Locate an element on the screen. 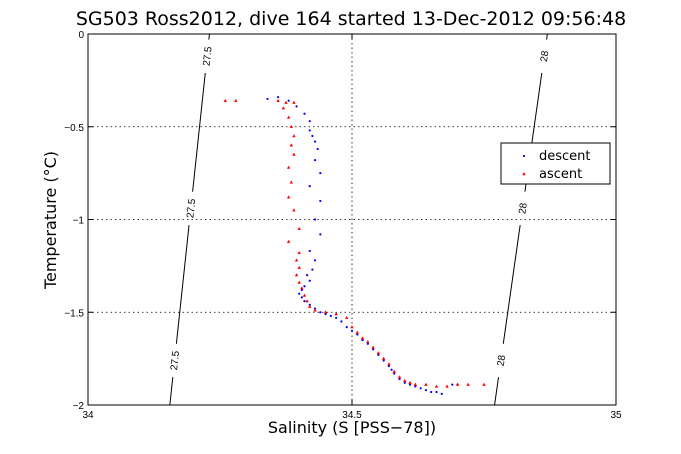 The height and width of the screenshot is (454, 681). legend: descent ascent is located at coordinates (555, 163).